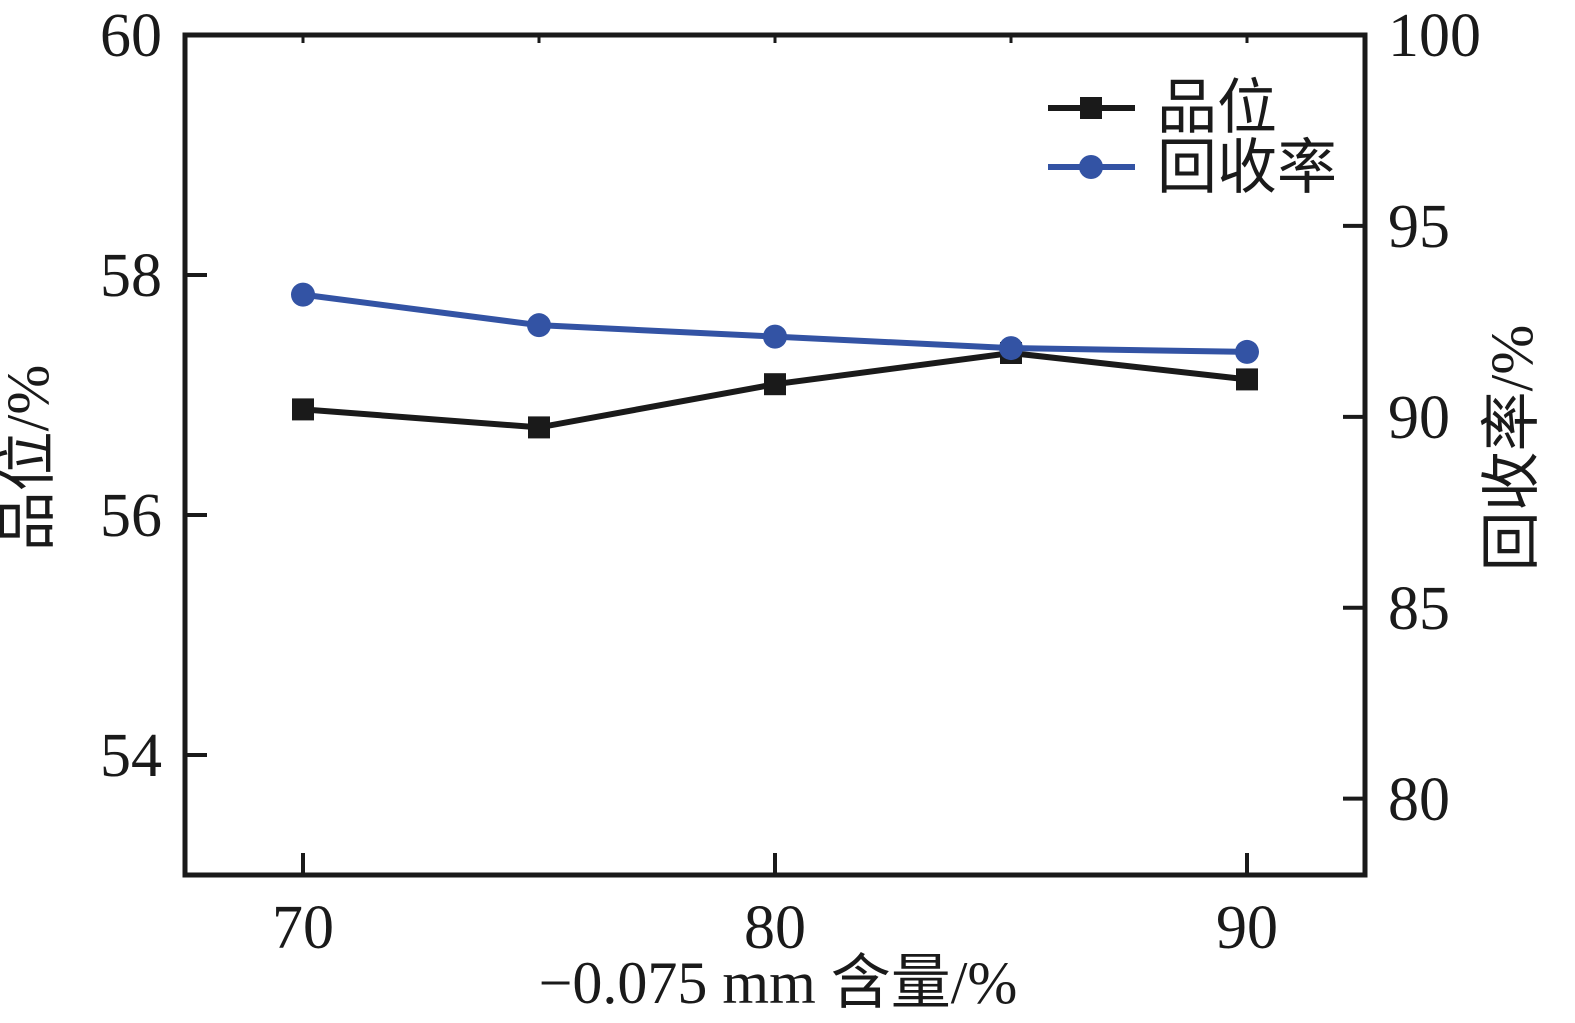 This screenshot has width=1575, height=1023. Describe the element at coordinates (775, 928) in the screenshot. I see `x-axis-tick-label-80: 80` at that location.